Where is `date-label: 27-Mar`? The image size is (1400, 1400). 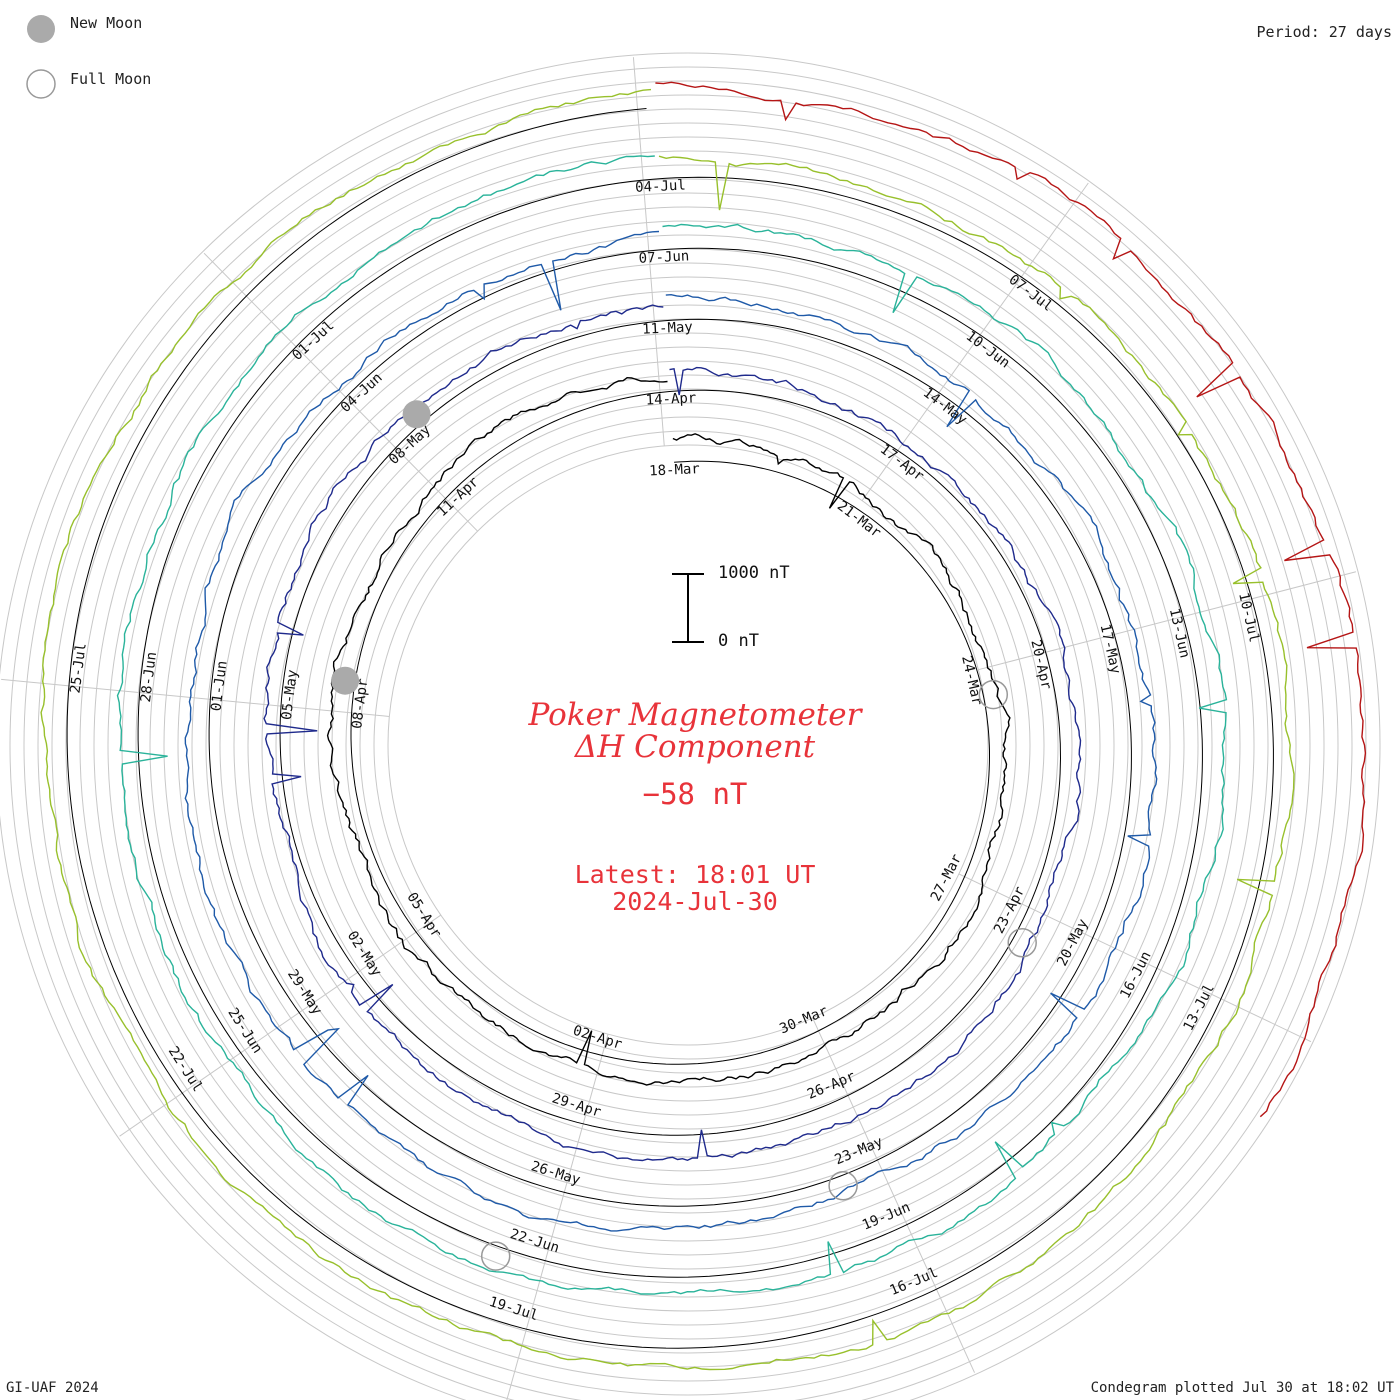 date-label: 27-Mar is located at coordinates (946, 878).